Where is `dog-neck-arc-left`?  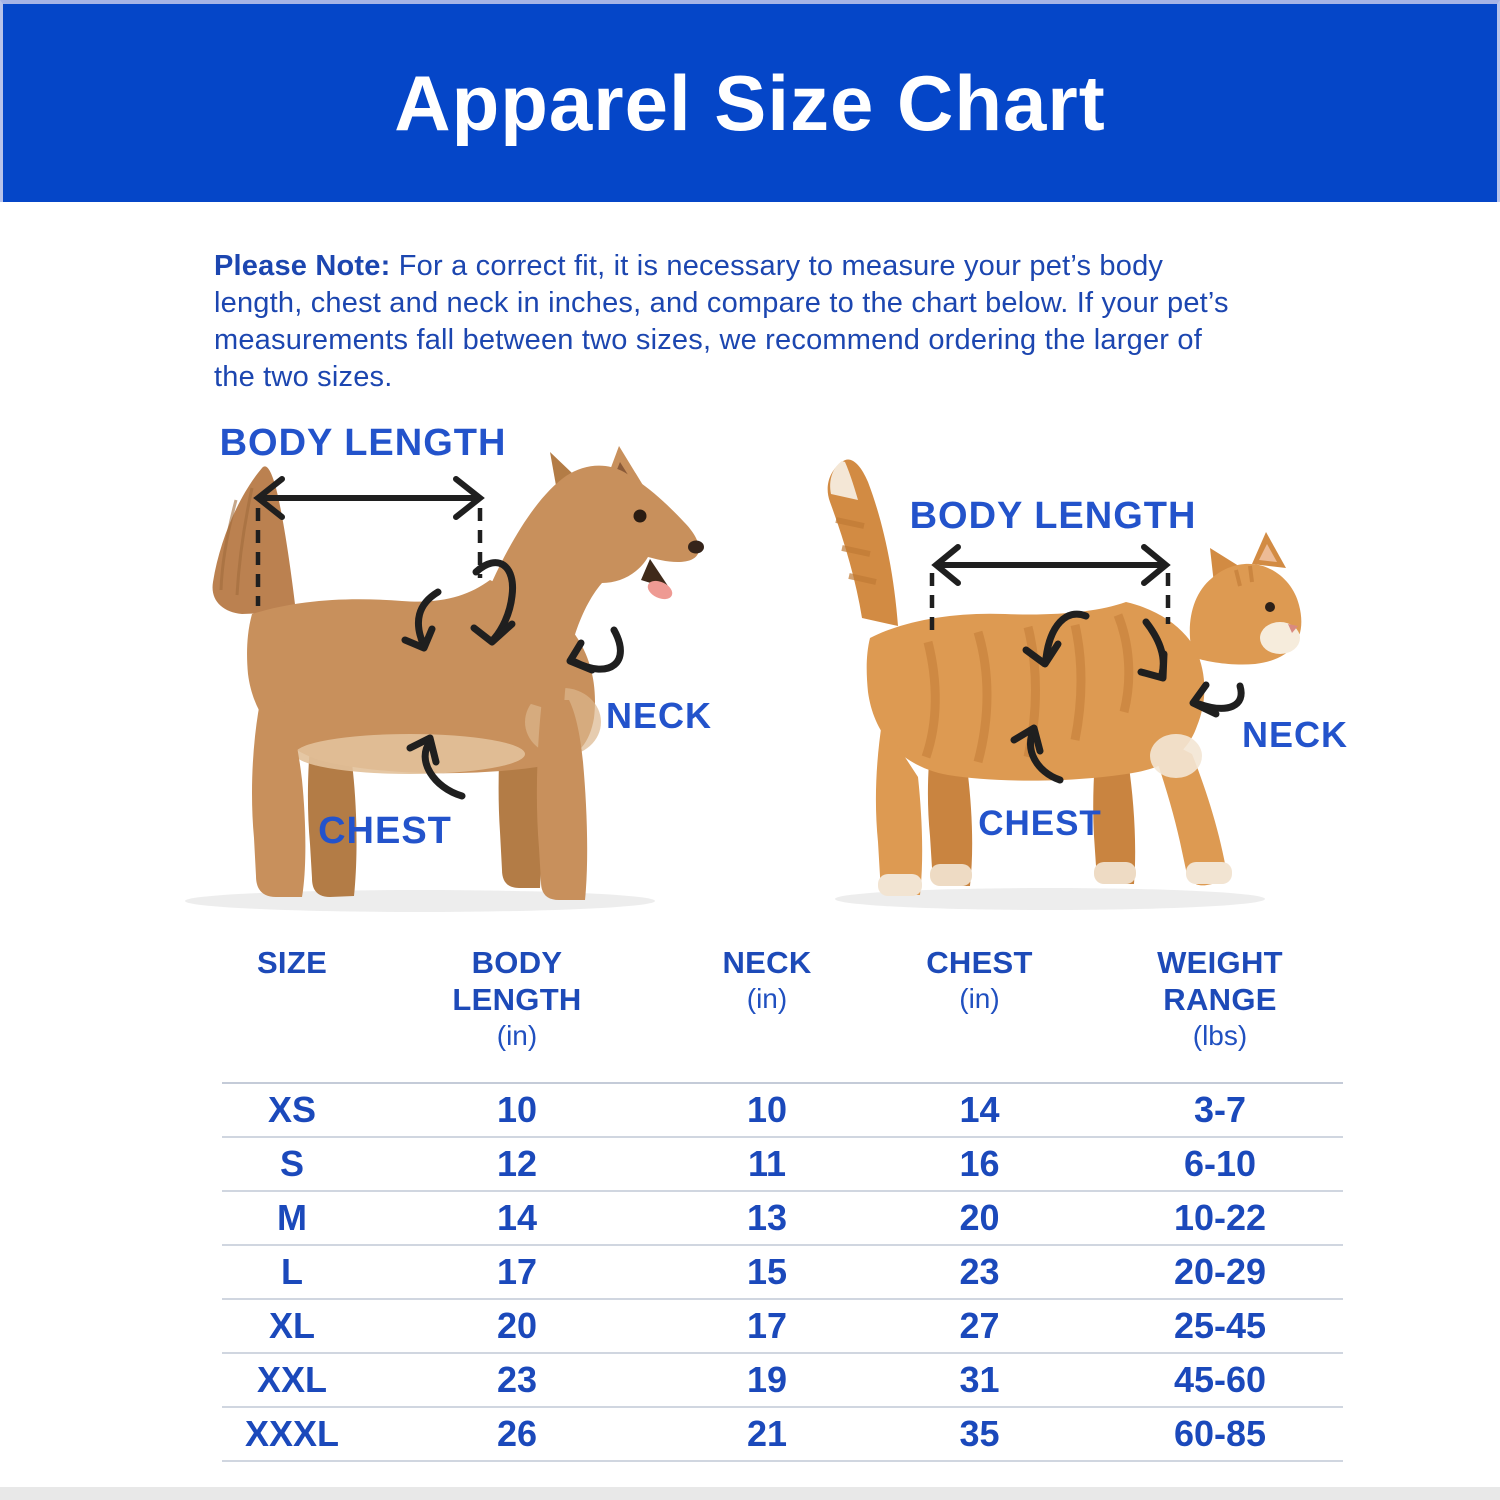 dog-neck-arc-left is located at coordinates (428, 619).